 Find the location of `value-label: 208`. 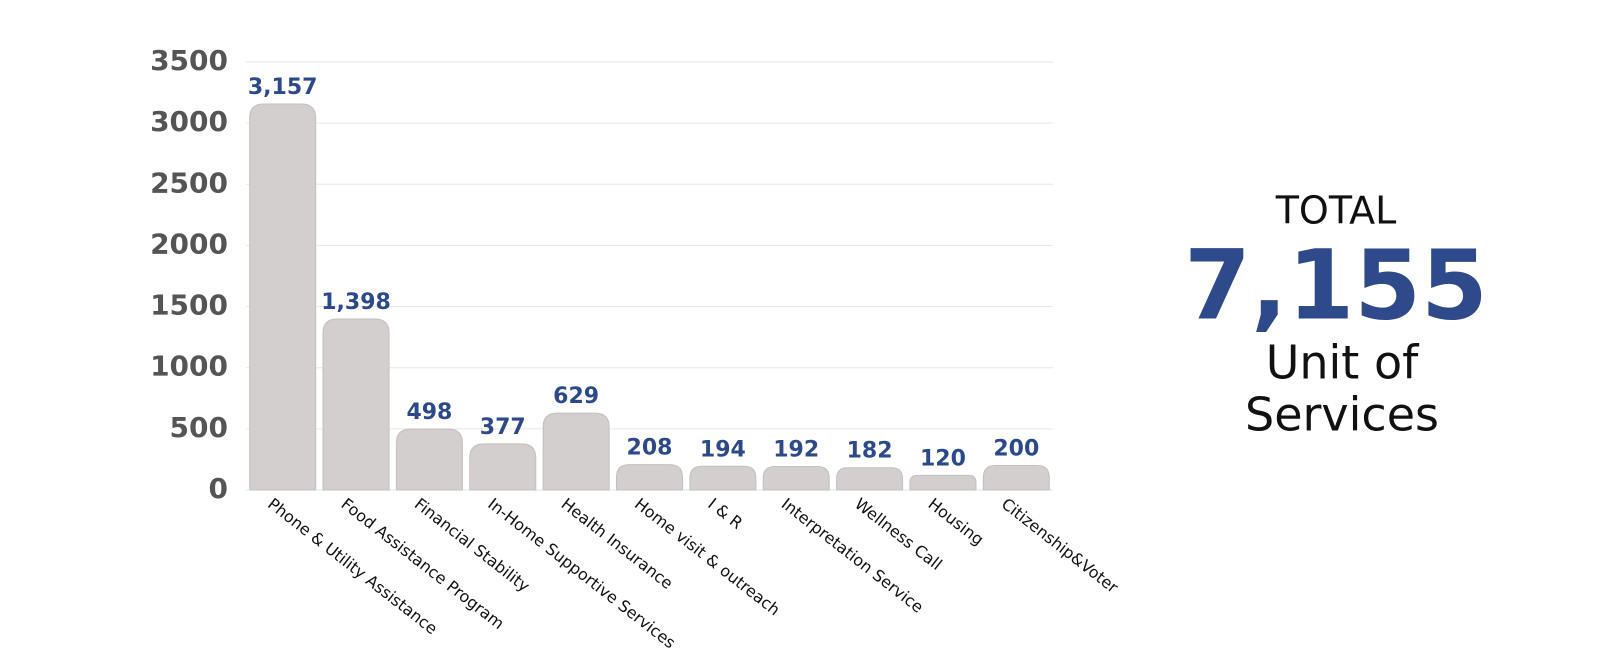

value-label: 208 is located at coordinates (650, 448).